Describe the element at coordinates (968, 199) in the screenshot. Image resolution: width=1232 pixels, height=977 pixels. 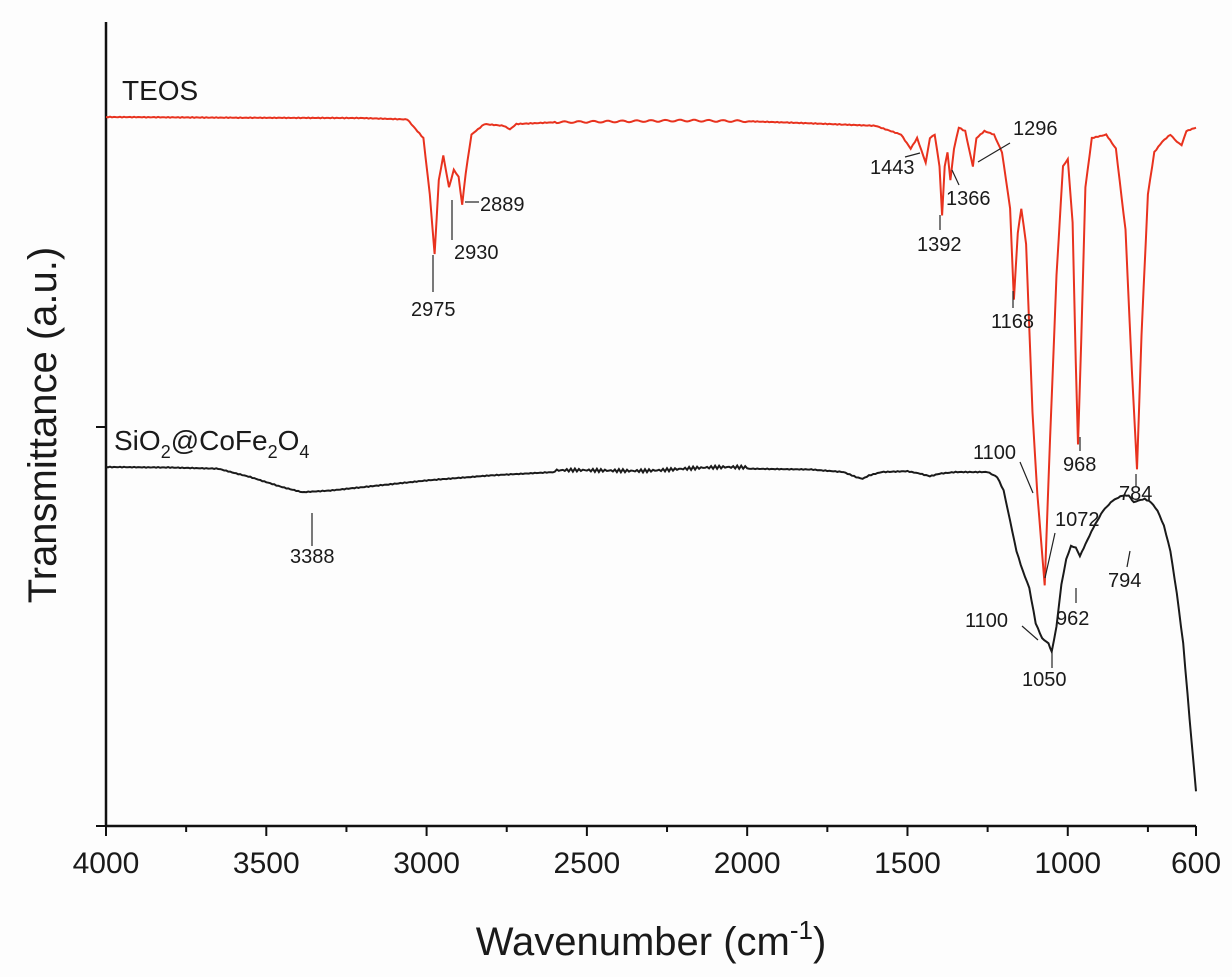
I see `ann-1366: 1366` at that location.